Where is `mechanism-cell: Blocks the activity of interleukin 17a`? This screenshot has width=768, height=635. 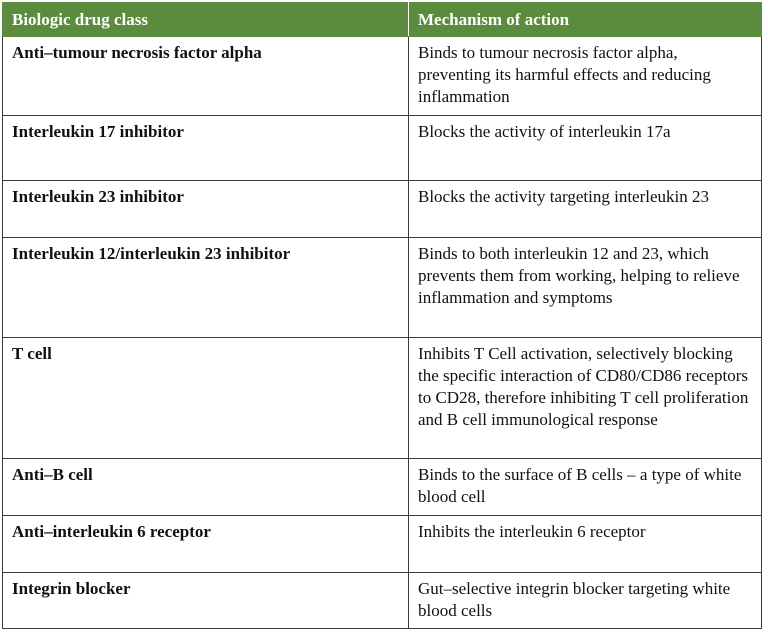
mechanism-cell: Blocks the activity of interleukin 17a is located at coordinates (585, 148).